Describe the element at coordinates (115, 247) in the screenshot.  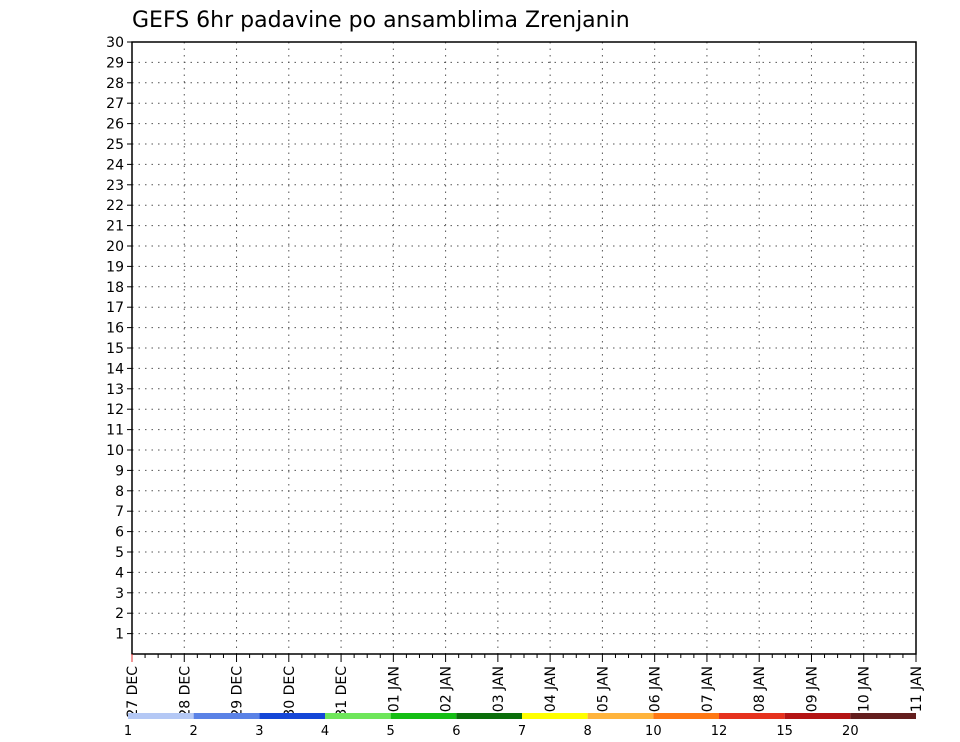
I see `y-tick-label: 20` at that location.